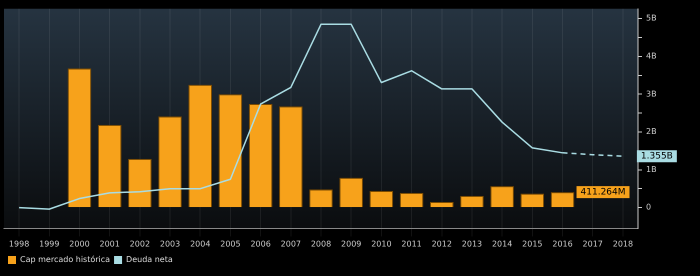  I want to click on legend-label: Cap mercado histórica, so click(65, 259).